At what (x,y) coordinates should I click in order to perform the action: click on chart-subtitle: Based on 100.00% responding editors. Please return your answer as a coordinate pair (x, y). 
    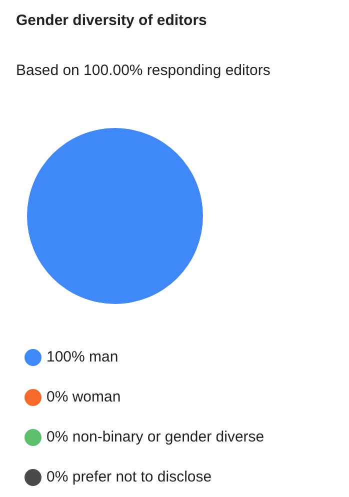
    Looking at the image, I should click on (143, 70).